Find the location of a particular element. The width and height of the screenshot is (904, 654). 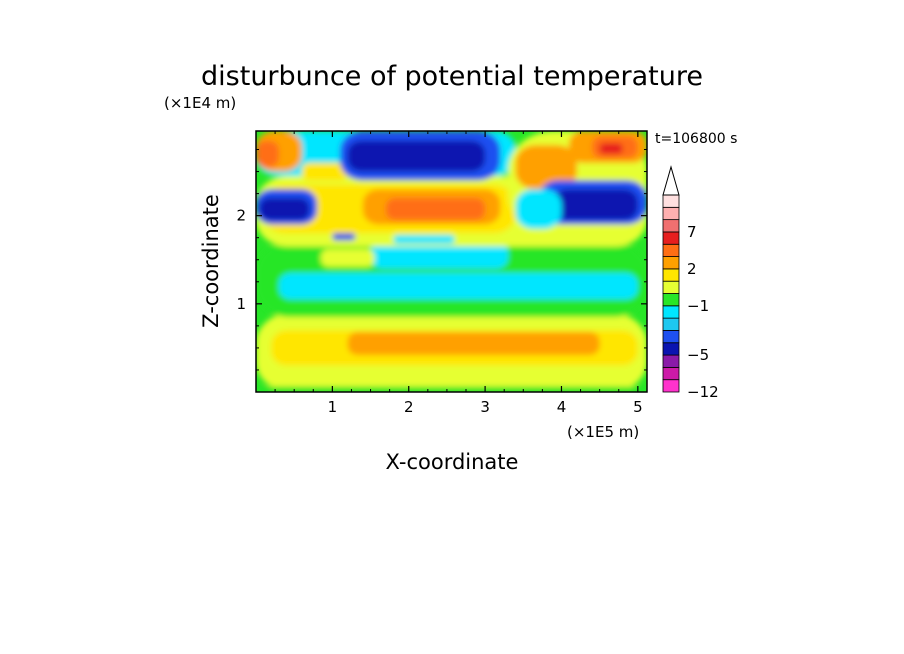

colorbar-label: 2 is located at coordinates (692, 269).